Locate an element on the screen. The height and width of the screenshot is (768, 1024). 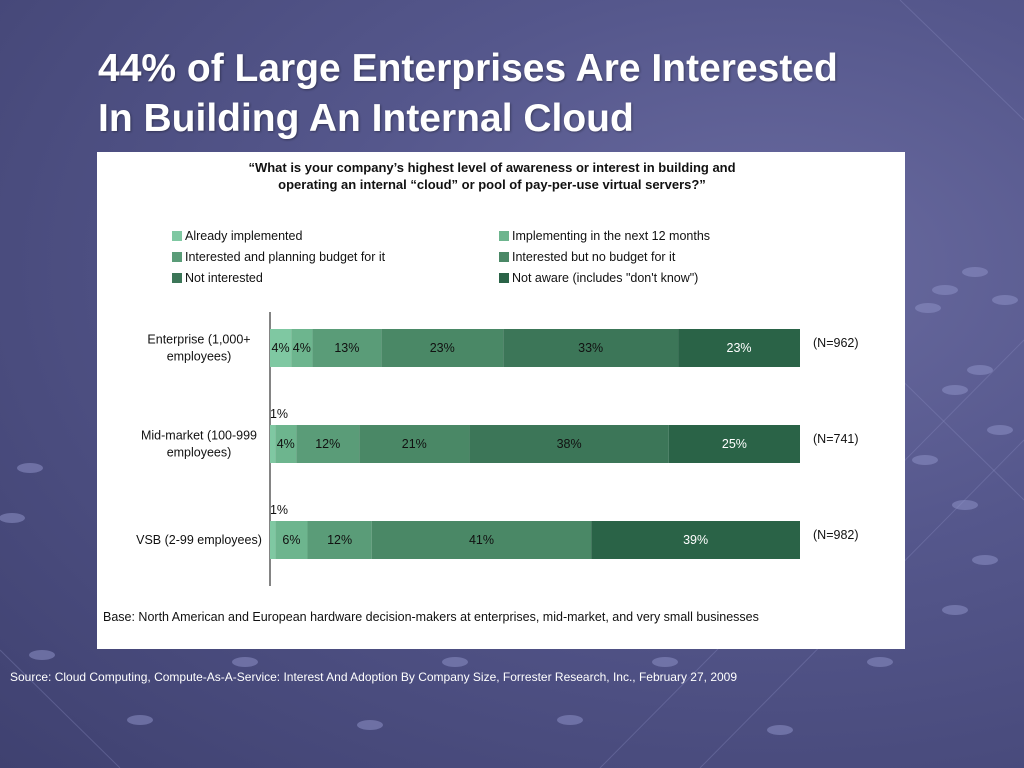
legend-label: Implementing in the next 12 months is located at coordinates (611, 236).